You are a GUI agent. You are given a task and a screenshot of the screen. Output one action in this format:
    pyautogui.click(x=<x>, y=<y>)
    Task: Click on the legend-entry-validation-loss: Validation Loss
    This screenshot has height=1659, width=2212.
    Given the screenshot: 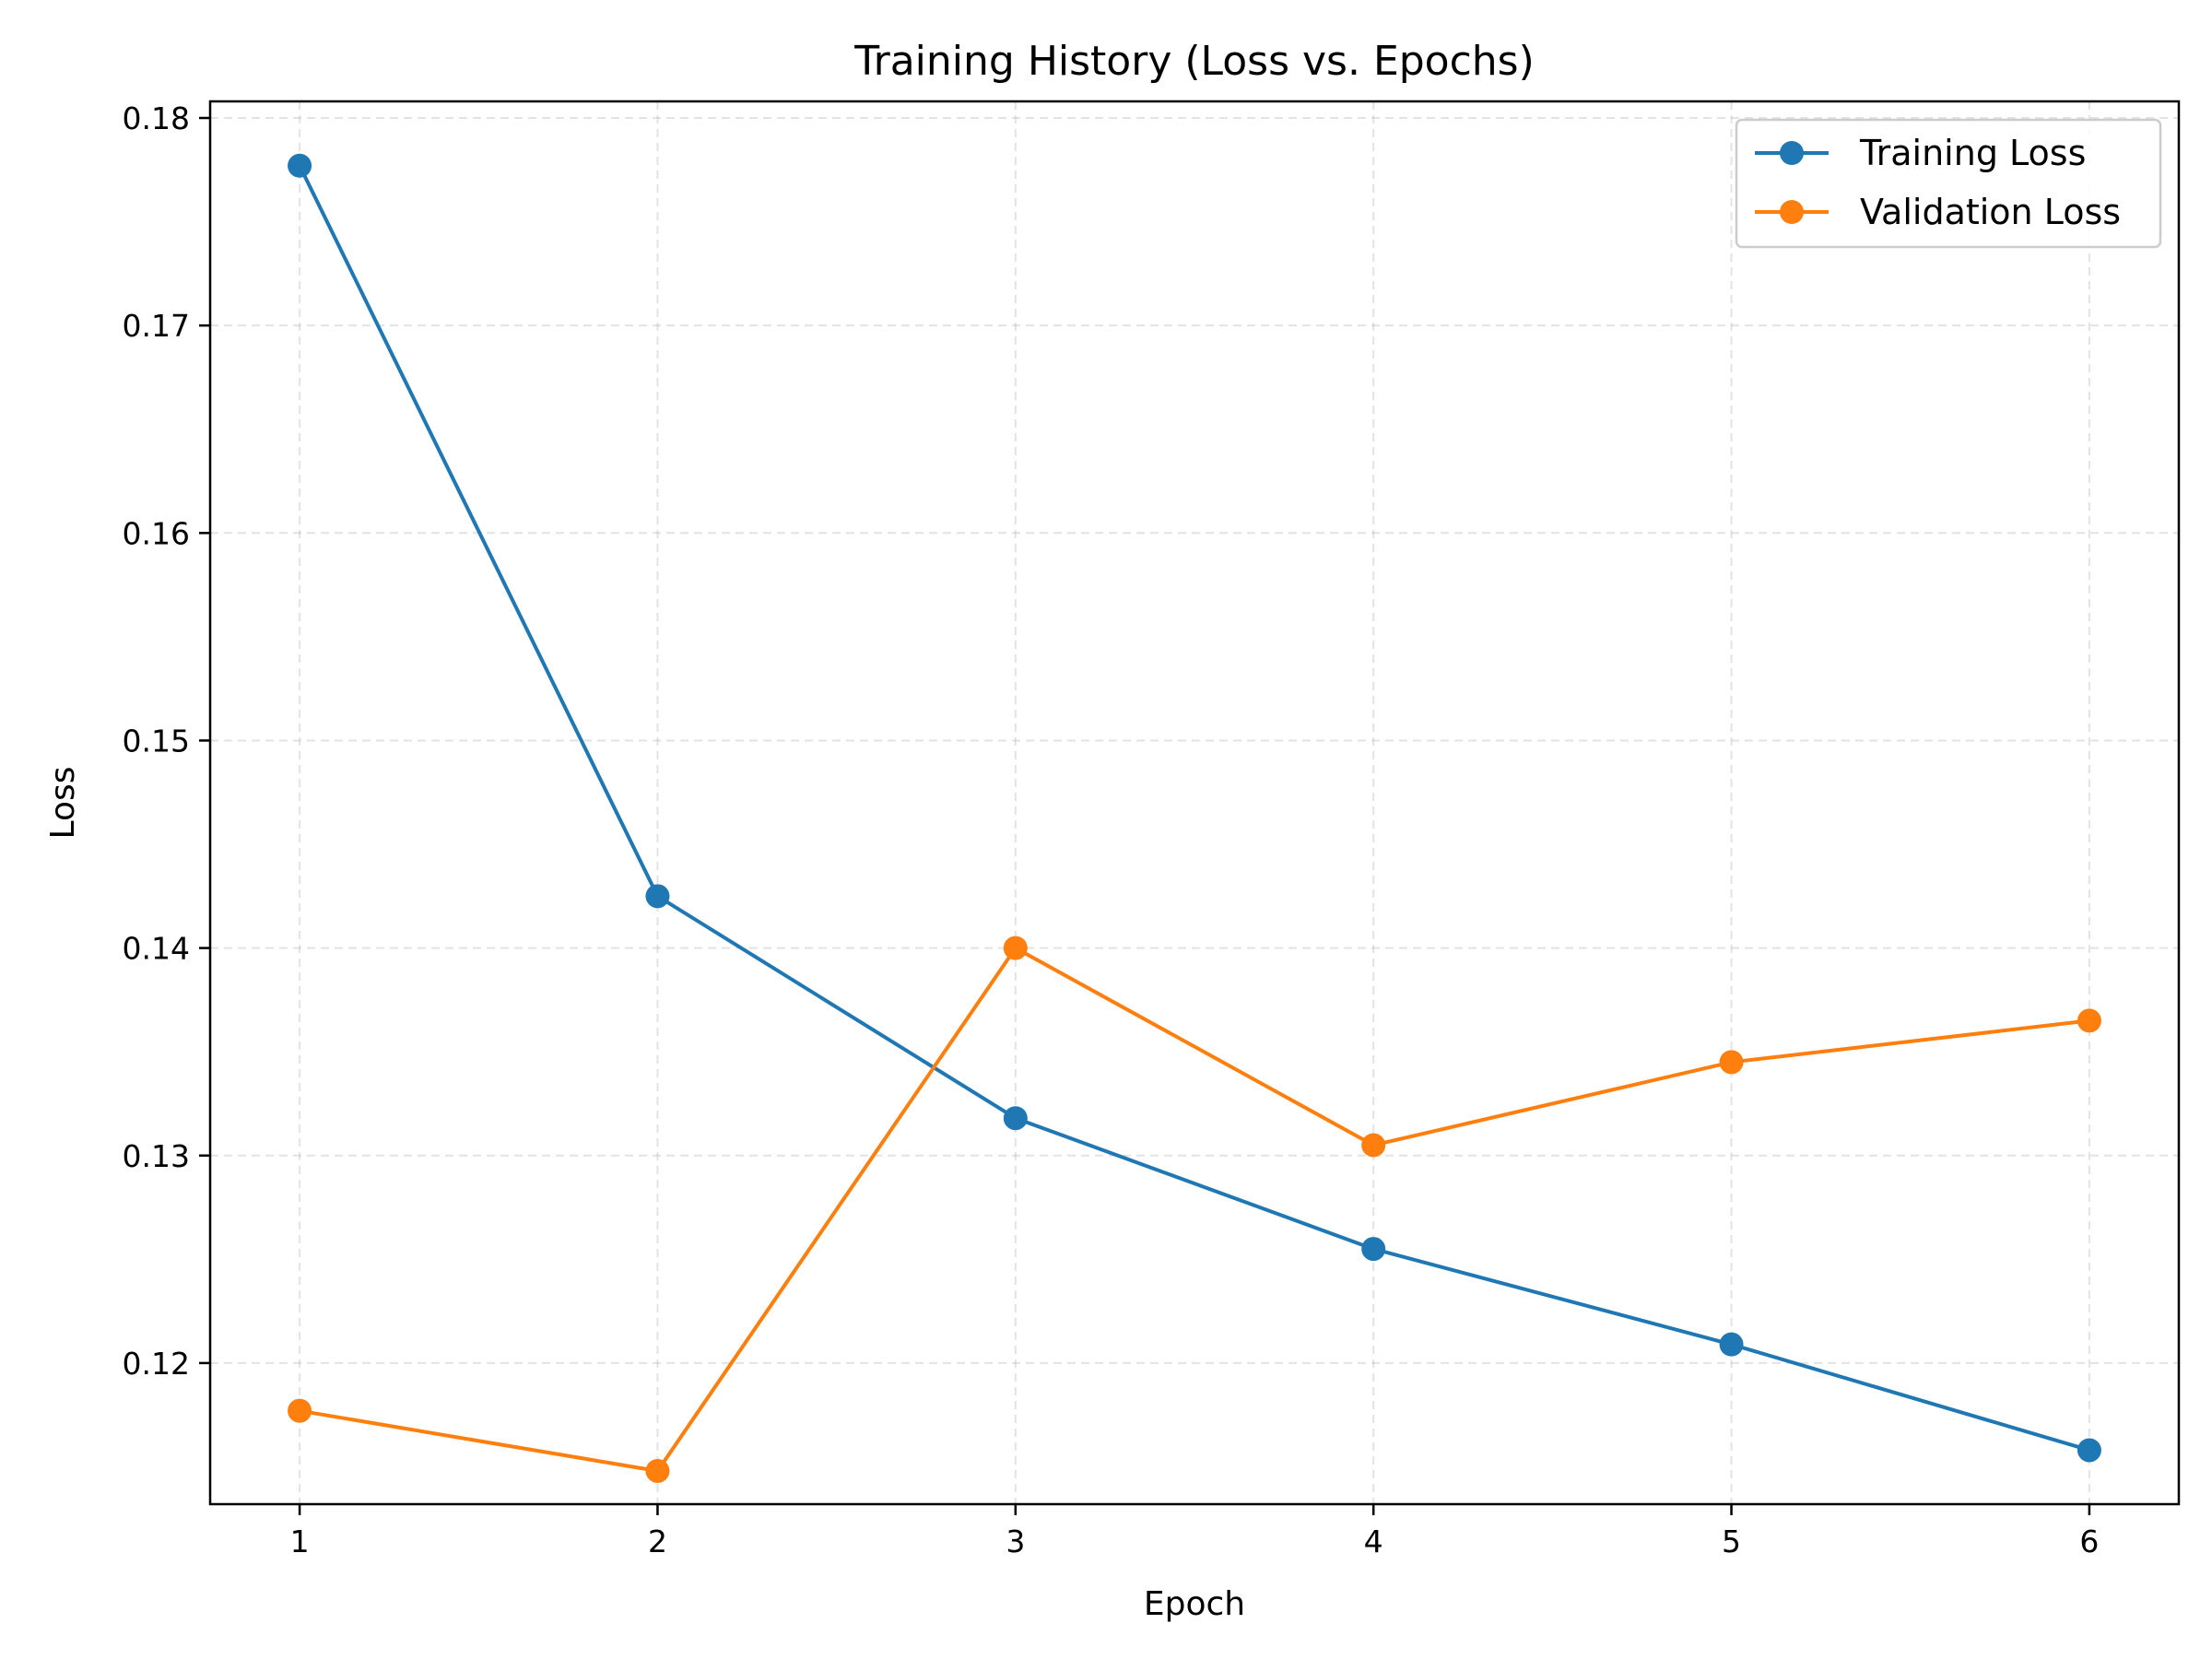 What is the action you would take?
    pyautogui.click(x=1938, y=212)
    